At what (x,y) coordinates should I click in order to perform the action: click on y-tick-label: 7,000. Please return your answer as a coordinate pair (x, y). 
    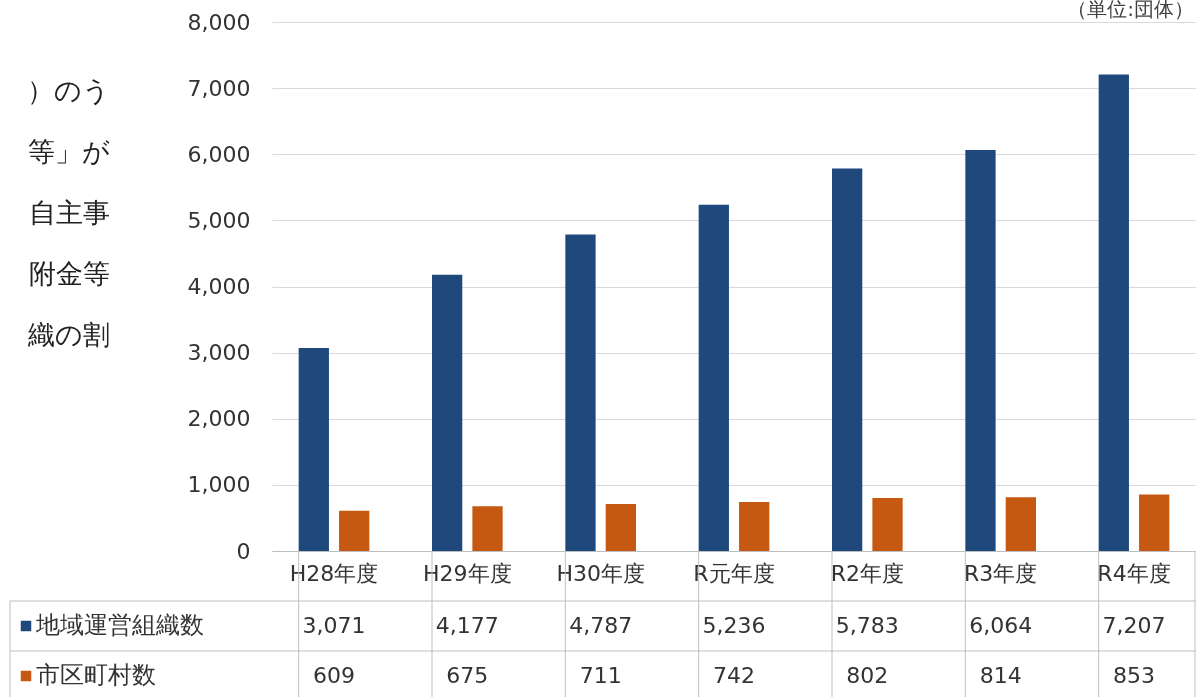
    Looking at the image, I should click on (219, 88).